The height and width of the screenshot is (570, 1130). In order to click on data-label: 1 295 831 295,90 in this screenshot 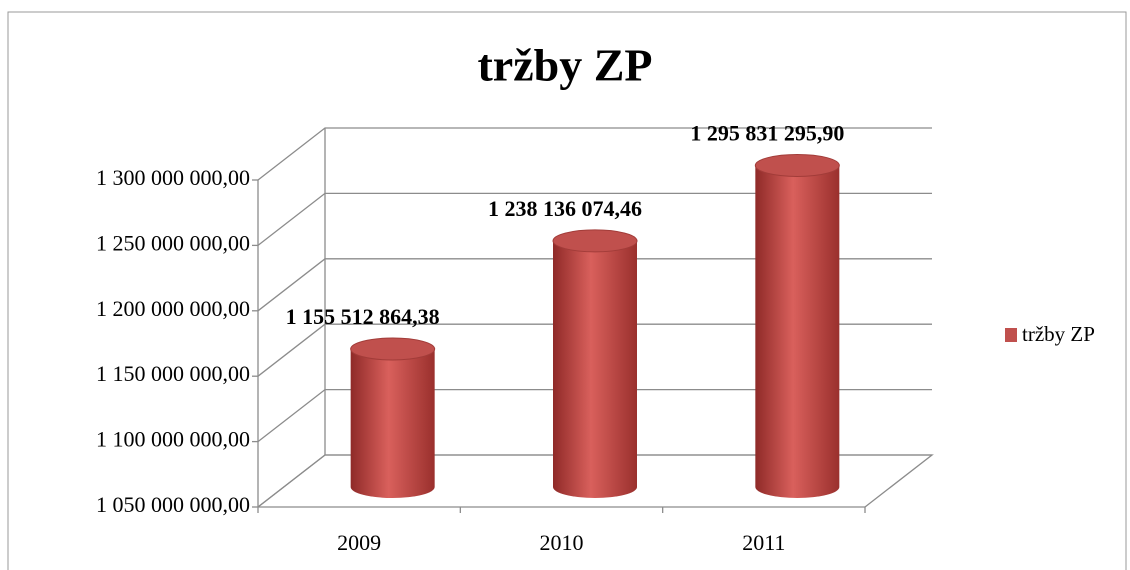, I will do `click(767, 132)`.